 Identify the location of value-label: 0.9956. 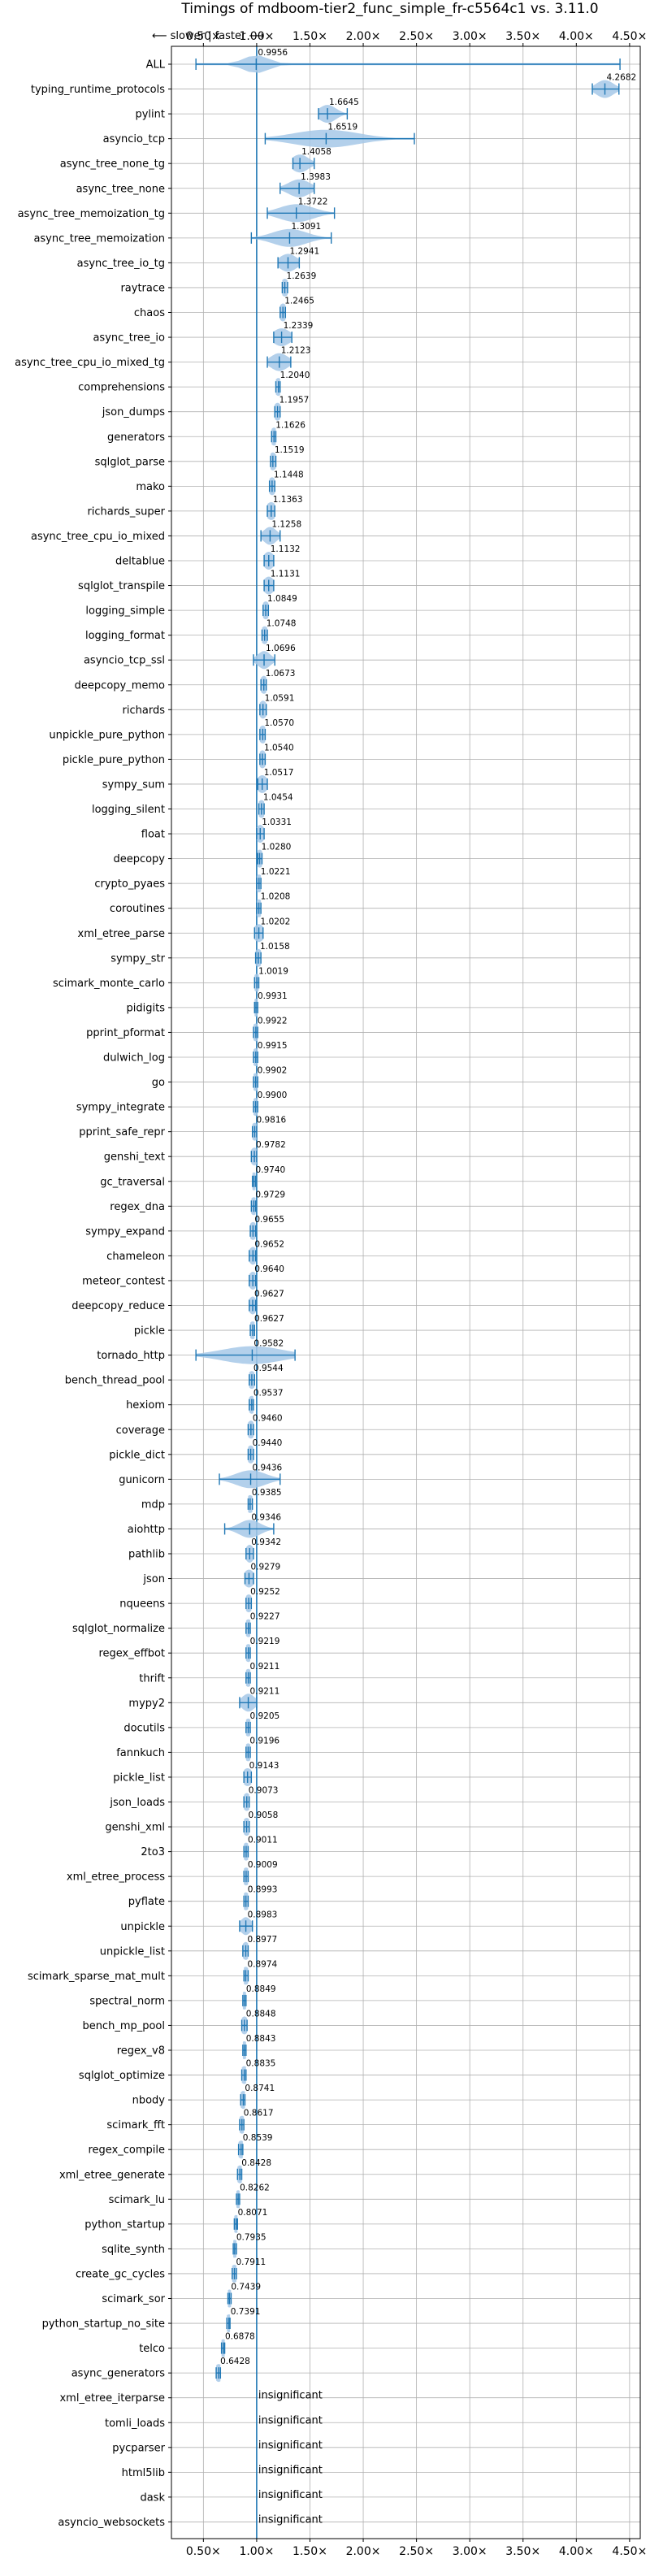
(273, 53).